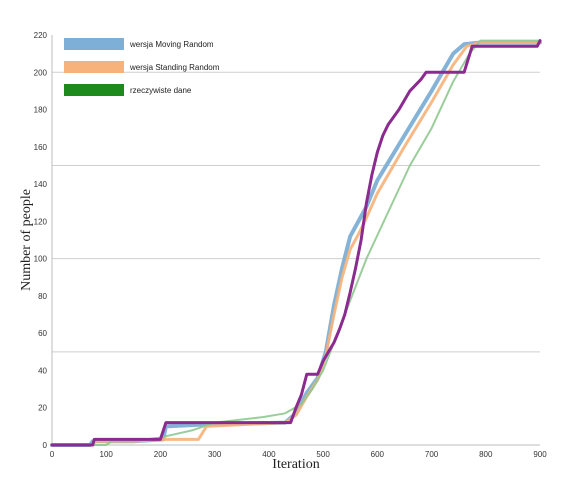 This screenshot has height=485, width=583. What do you see at coordinates (41, 259) in the screenshot?
I see `y-tick-label-5: 100` at bounding box center [41, 259].